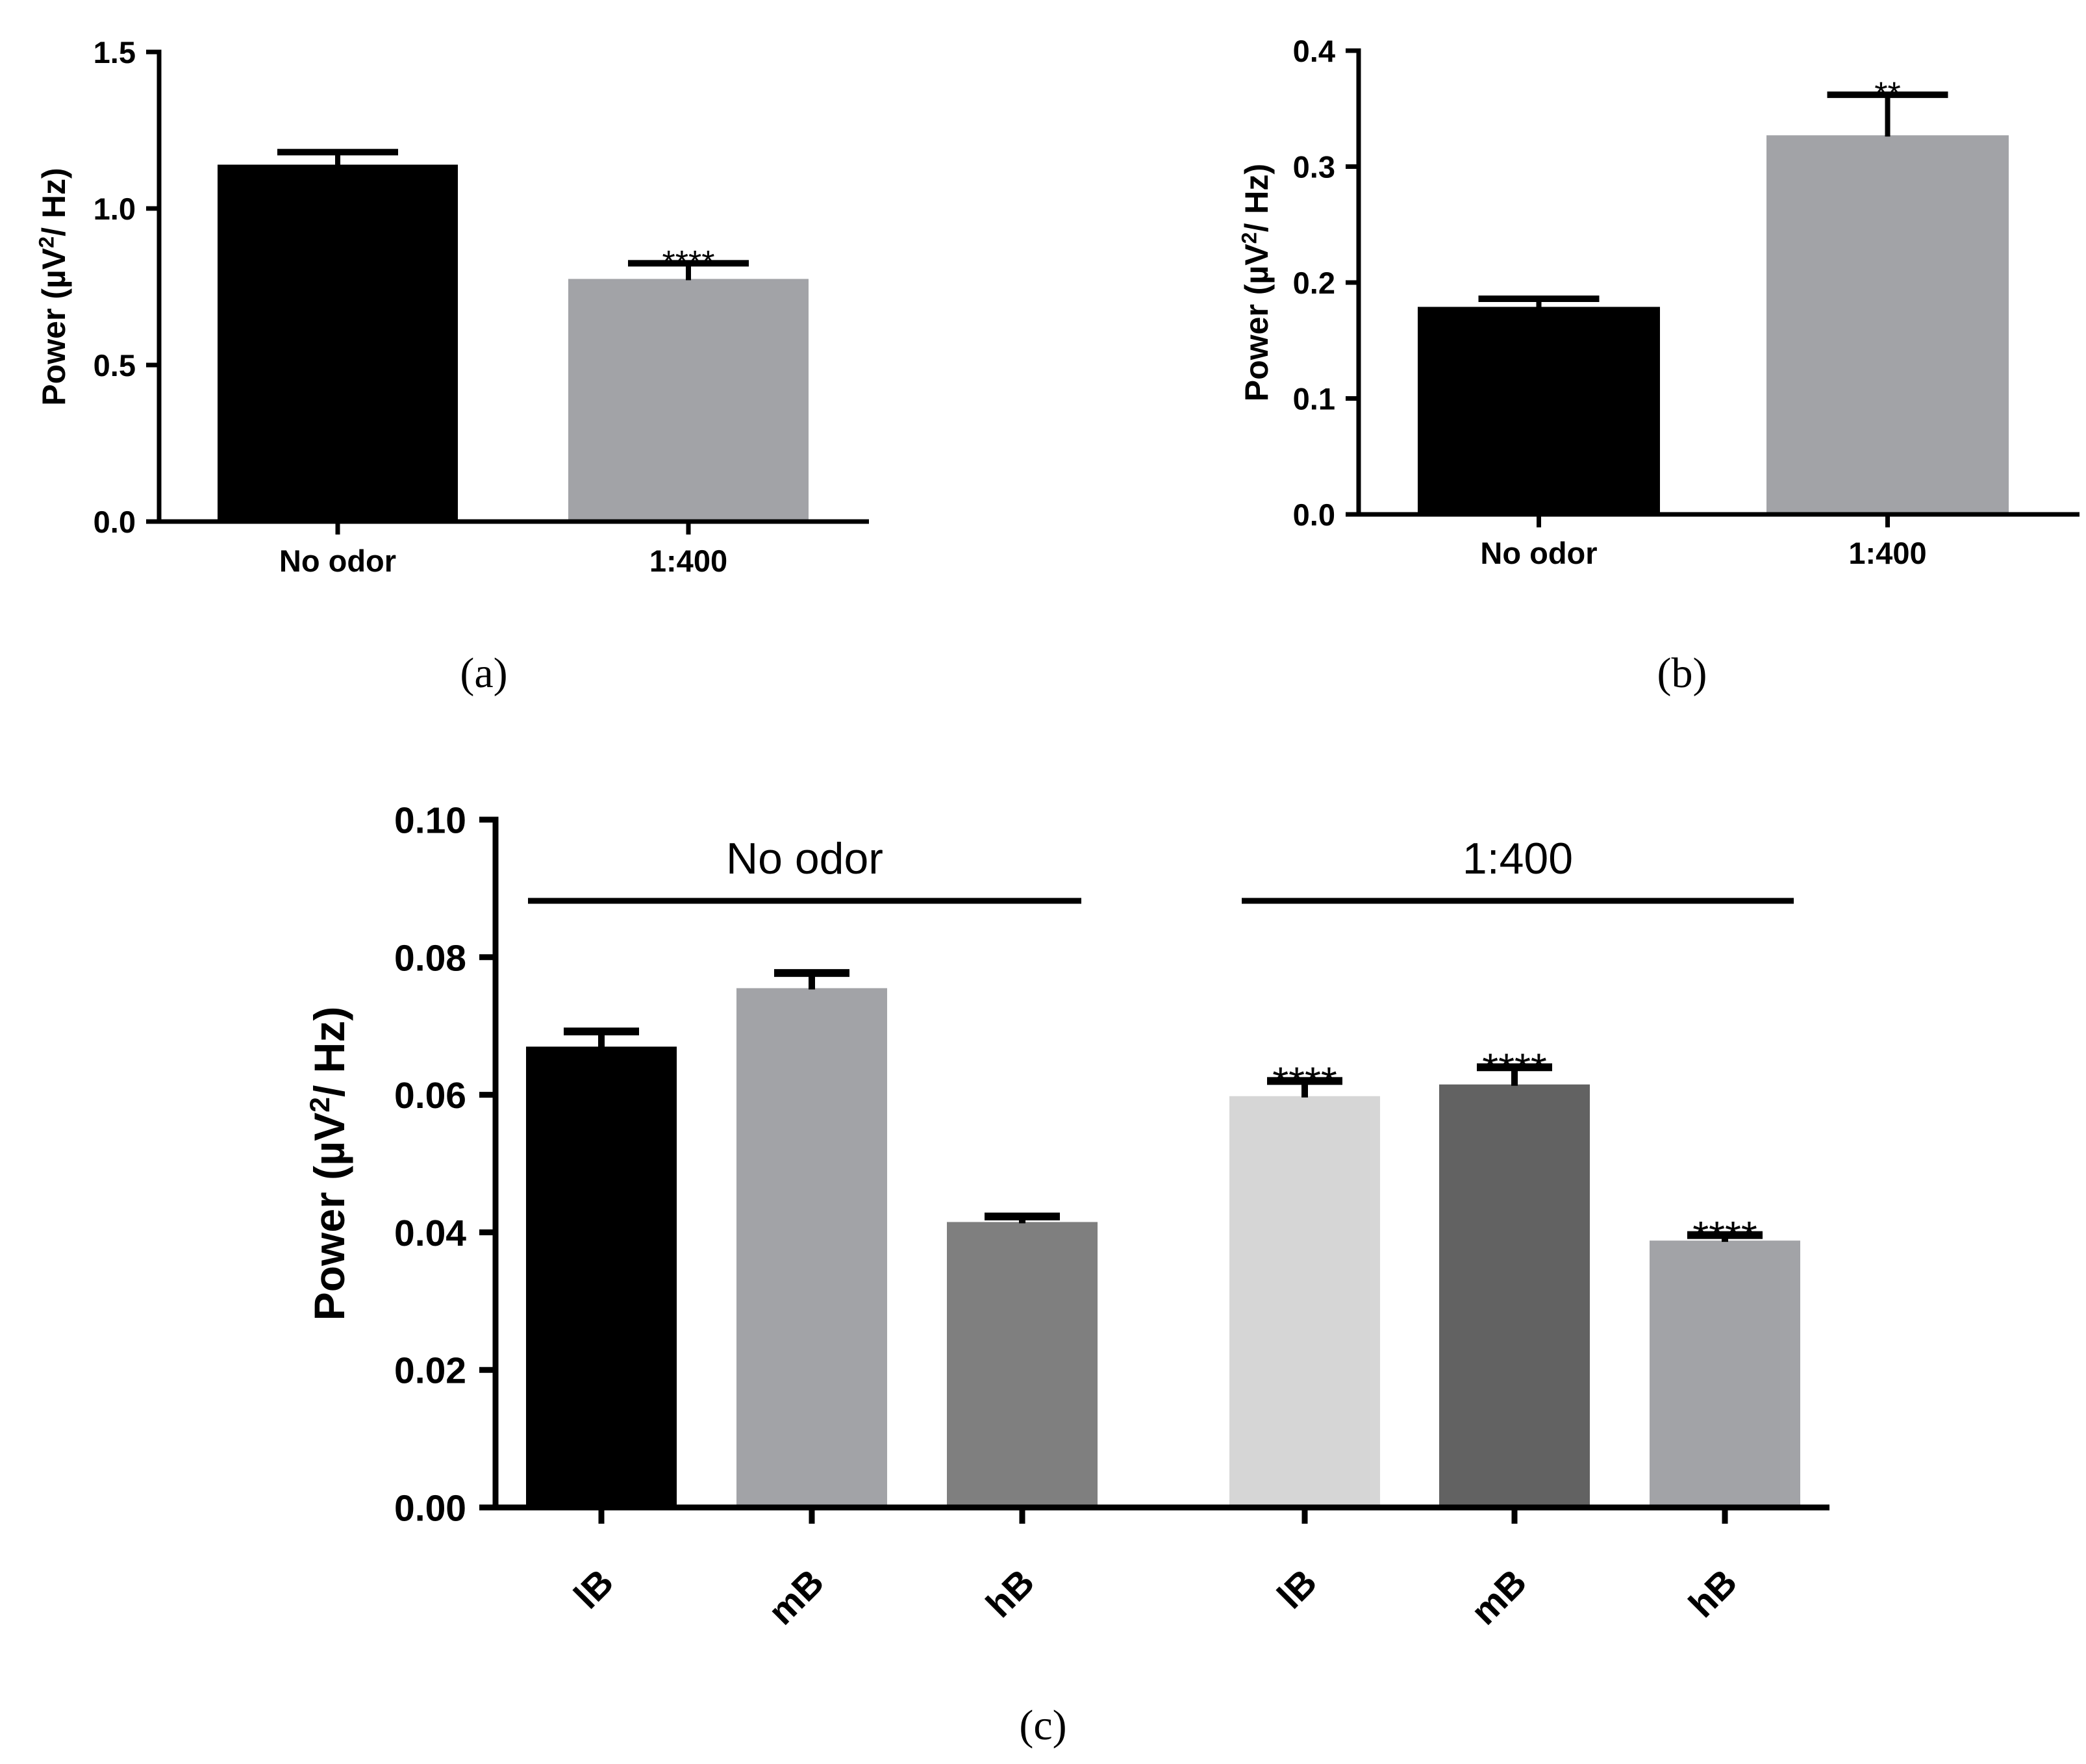  Describe the element at coordinates (430, 958) in the screenshot. I see `y-tick-label-5: 0.08` at that location.